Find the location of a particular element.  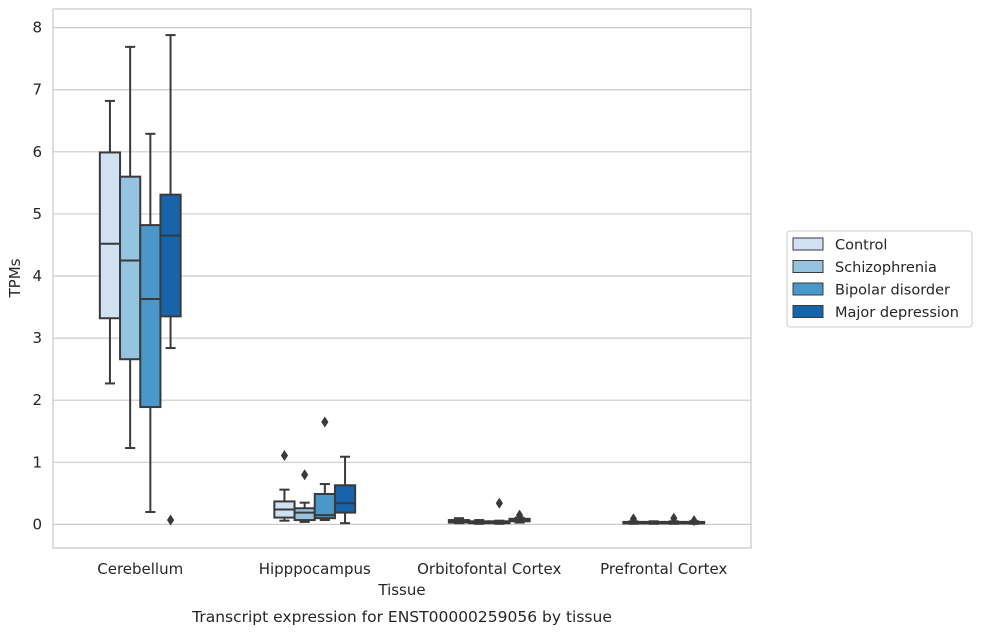

legend-label: Bipolar disorder is located at coordinates (892, 291).